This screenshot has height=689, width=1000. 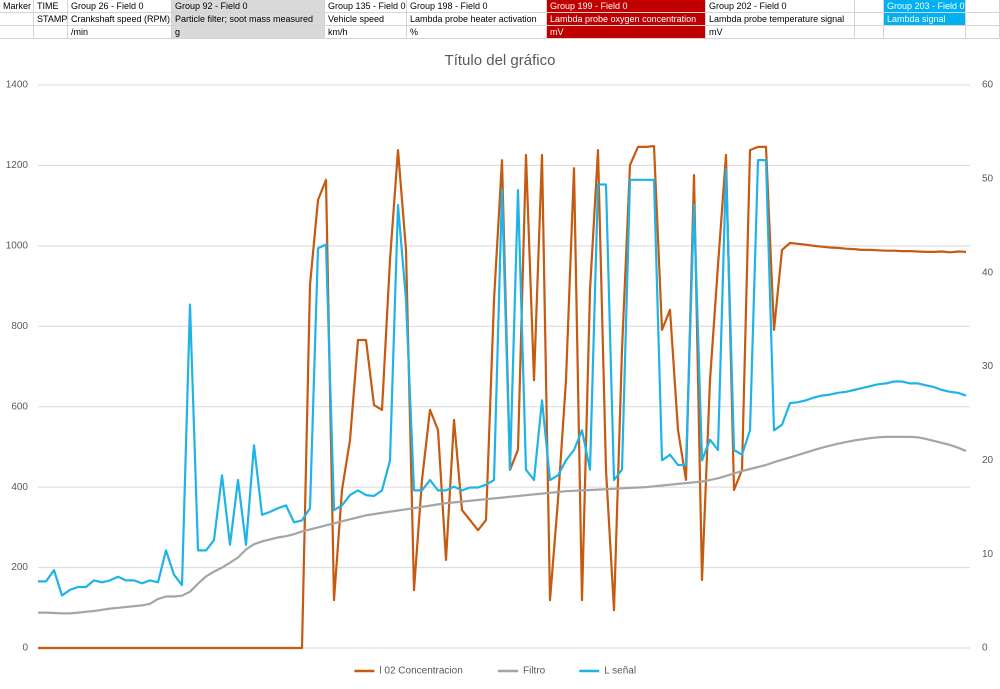 I want to click on y-tick-label: 1400, so click(x=17, y=85).